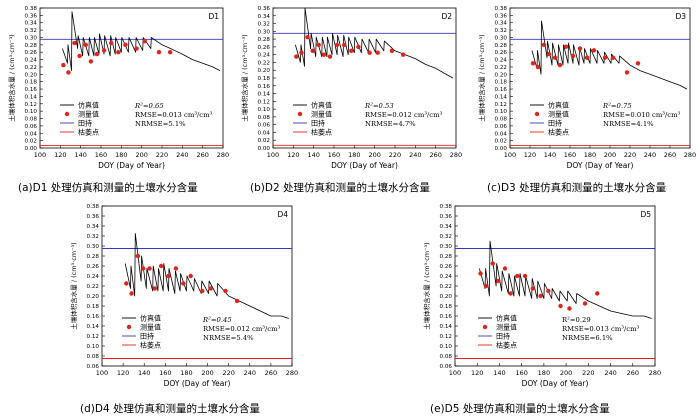 Image resolution: width=700 pixels, height=420 pixels. I want to click on y-tick-label: 0.02, so click(501, 142).